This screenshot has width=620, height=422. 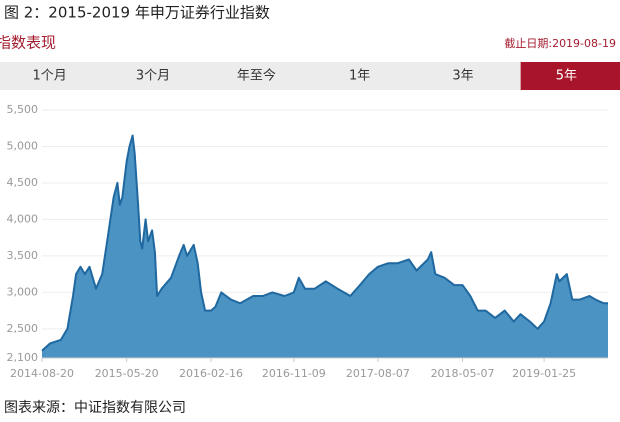 I want to click on x-tick-label: 2017-08-07, so click(x=378, y=373).